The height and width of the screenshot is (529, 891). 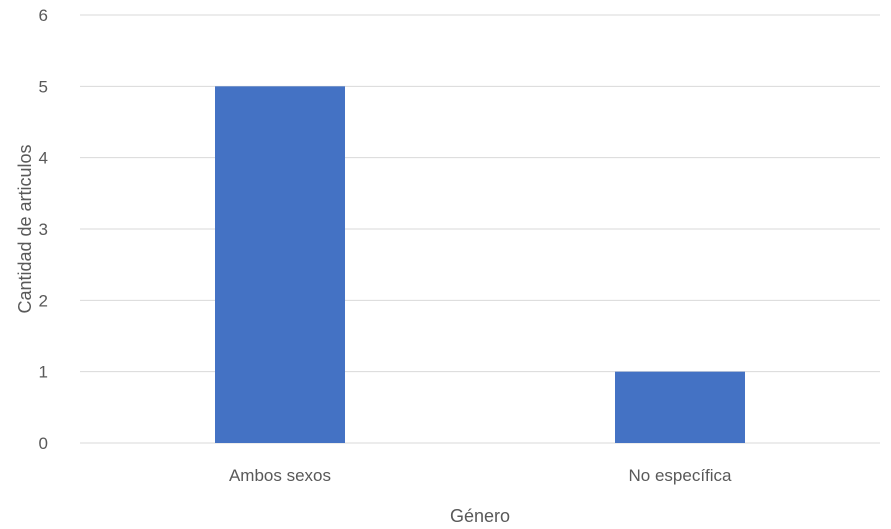 I want to click on y-tick-label: 0, so click(x=43, y=443).